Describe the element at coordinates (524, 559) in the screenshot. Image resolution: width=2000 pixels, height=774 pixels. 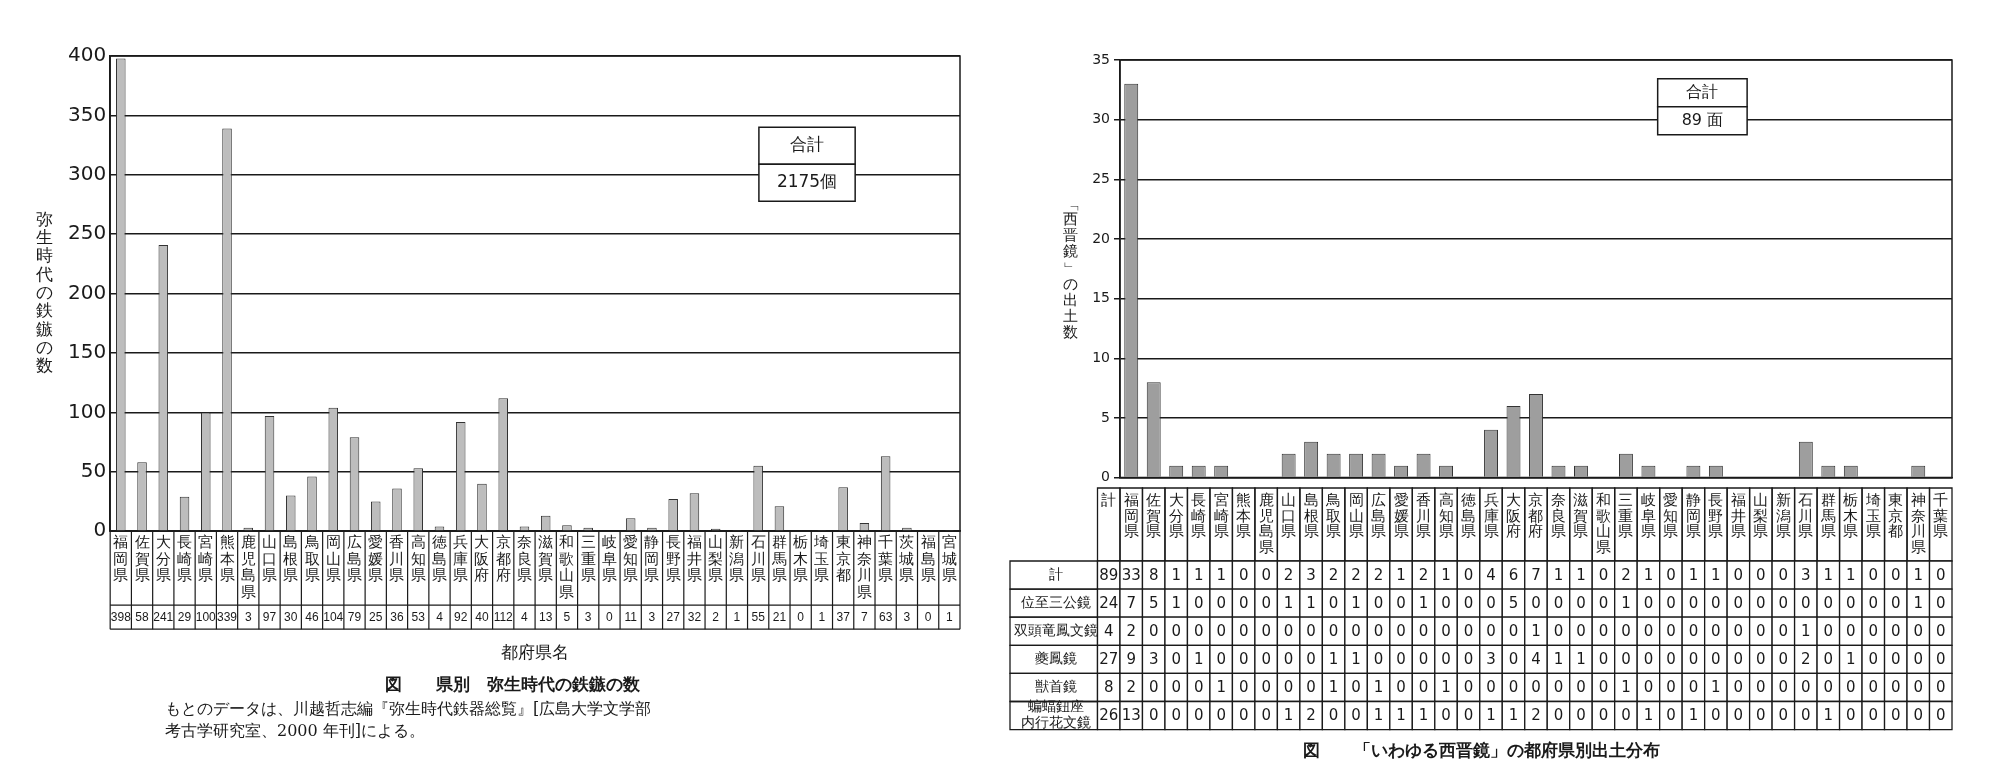
I see `x-tick-label: 奈良県` at that location.